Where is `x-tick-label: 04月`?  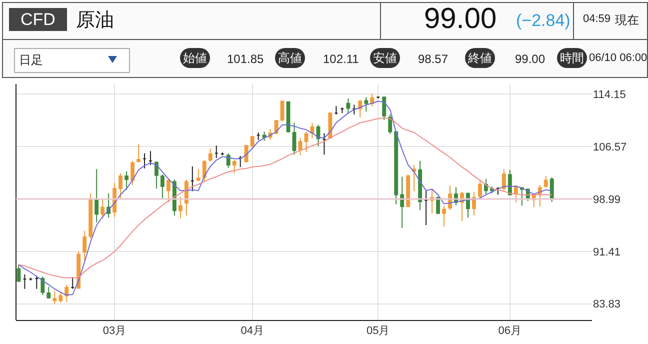 x-tick-label: 04月 is located at coordinates (252, 331).